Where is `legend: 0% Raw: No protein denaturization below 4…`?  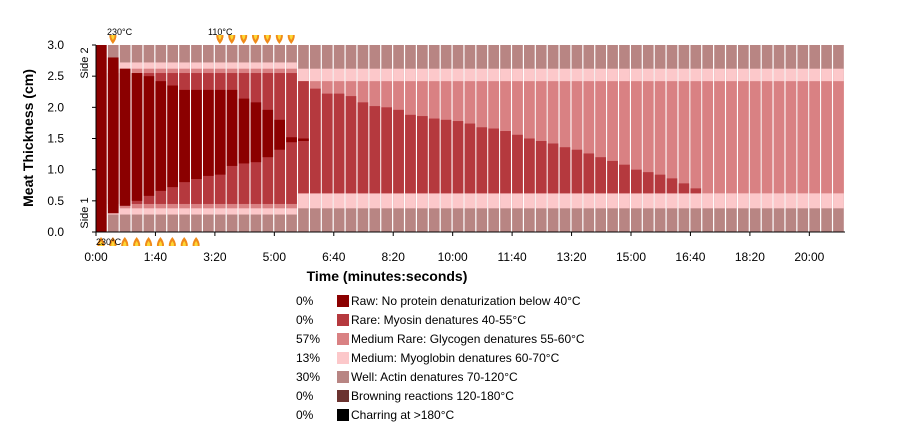
legend: 0% Raw: No protein denaturization below 4… is located at coordinates (440, 358).